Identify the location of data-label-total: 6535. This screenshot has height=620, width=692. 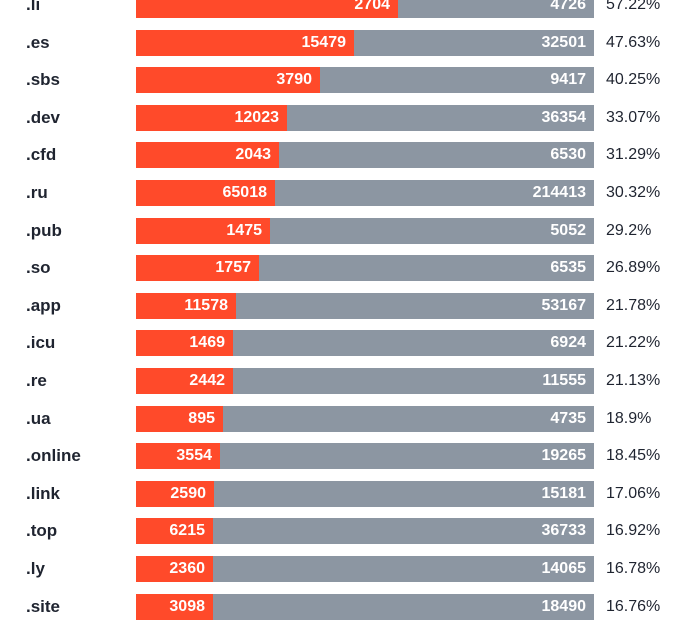
(568, 267).